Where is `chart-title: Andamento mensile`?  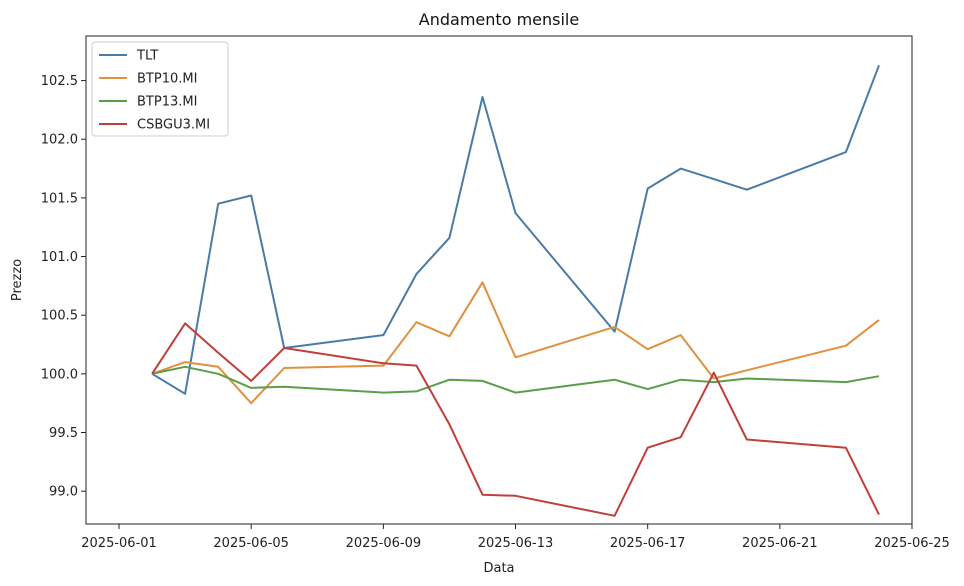 chart-title: Andamento mensile is located at coordinates (499, 19).